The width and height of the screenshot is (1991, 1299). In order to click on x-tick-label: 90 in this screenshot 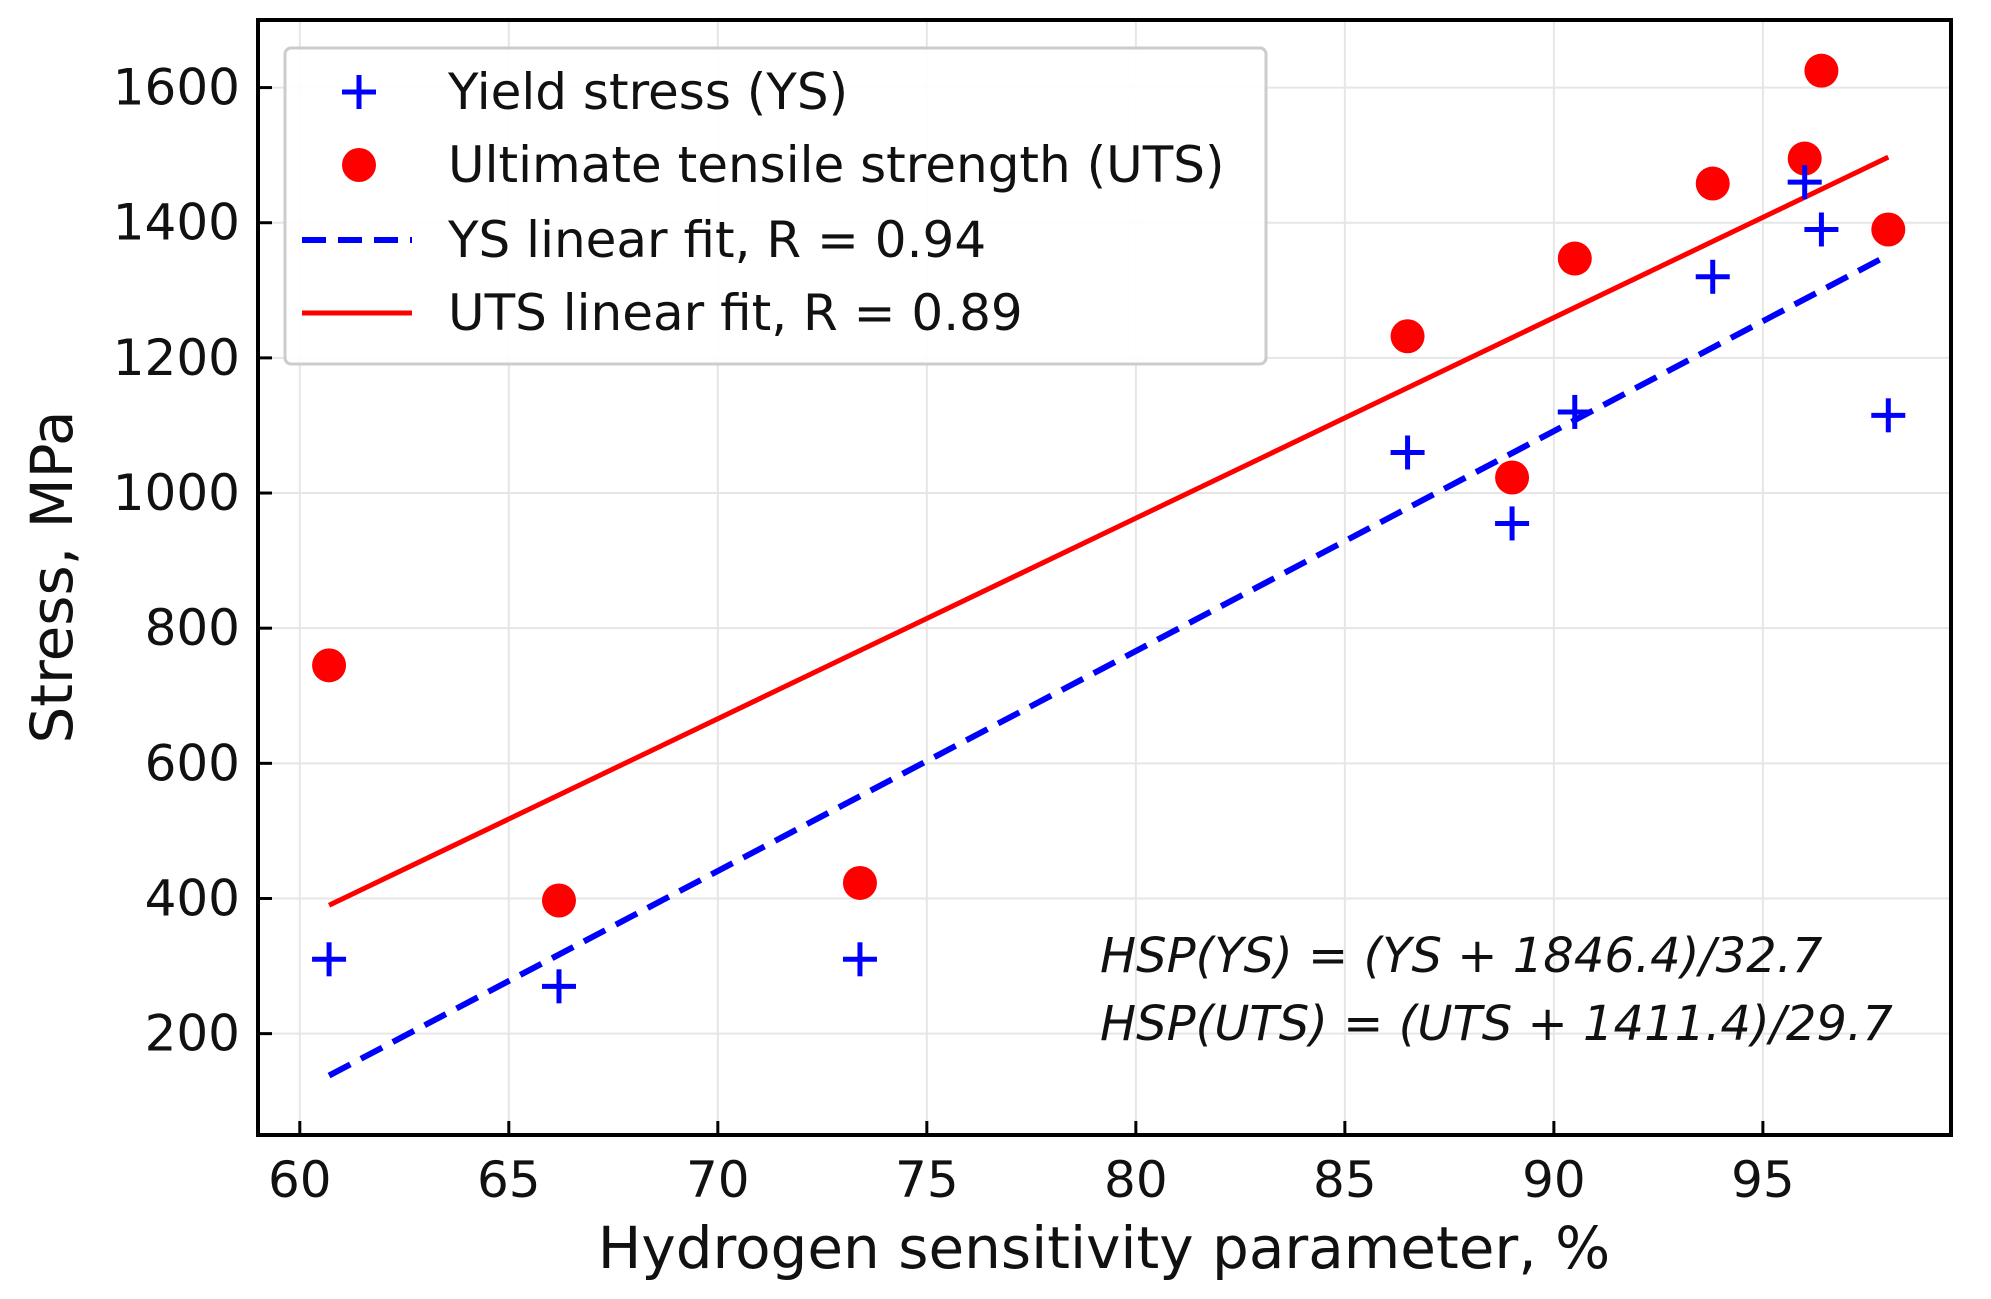, I will do `click(1554, 1180)`.